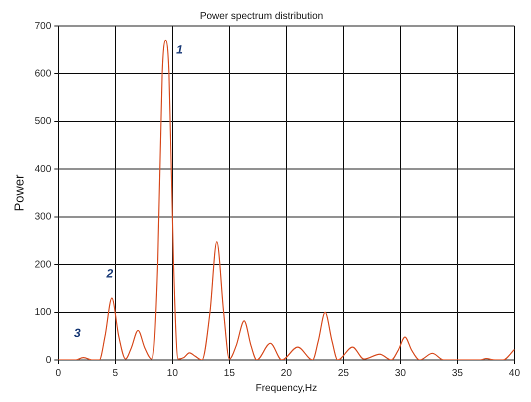 The height and width of the screenshot is (402, 531). I want to click on x-tick-label: 15, so click(230, 373).